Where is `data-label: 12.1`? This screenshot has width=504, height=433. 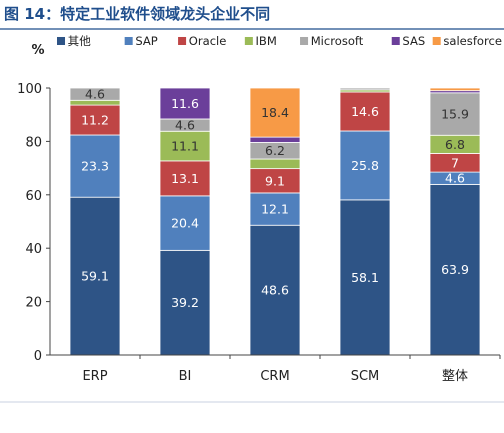
data-label: 12.1 is located at coordinates (275, 209).